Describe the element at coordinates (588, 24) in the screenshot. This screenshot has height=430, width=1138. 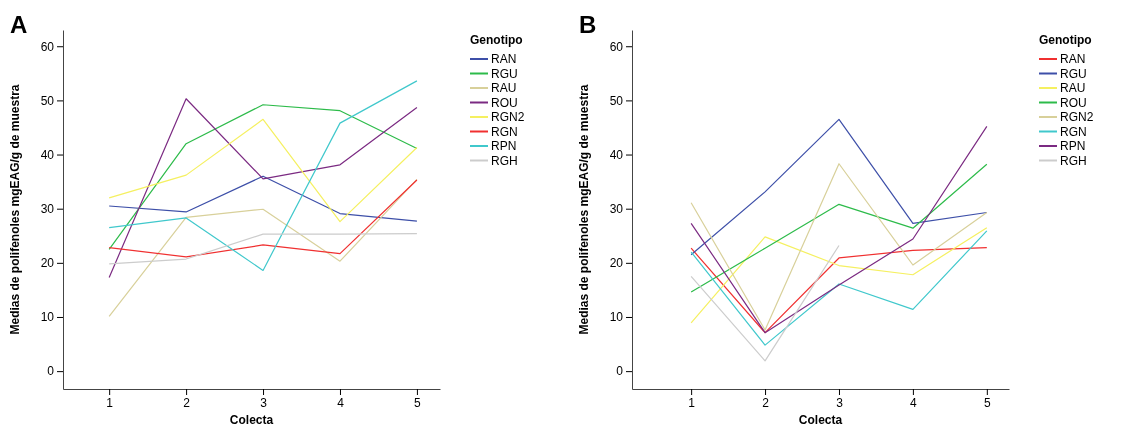
I see `chart-title: B` at that location.